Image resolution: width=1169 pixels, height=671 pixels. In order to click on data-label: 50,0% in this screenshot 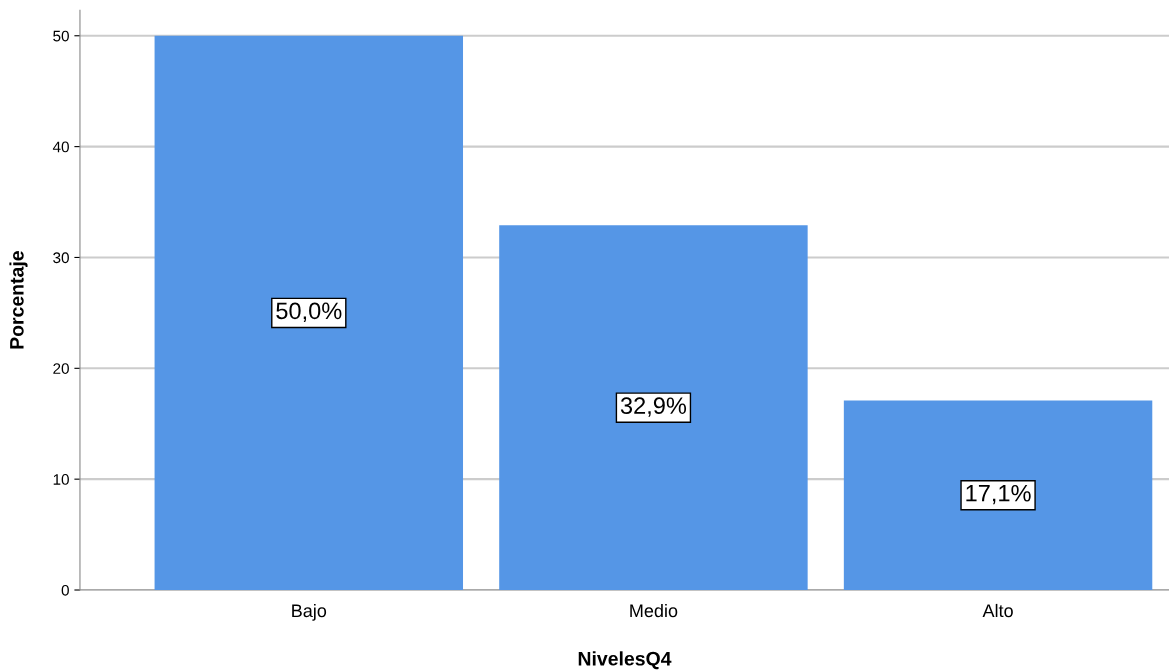, I will do `click(309, 312)`.